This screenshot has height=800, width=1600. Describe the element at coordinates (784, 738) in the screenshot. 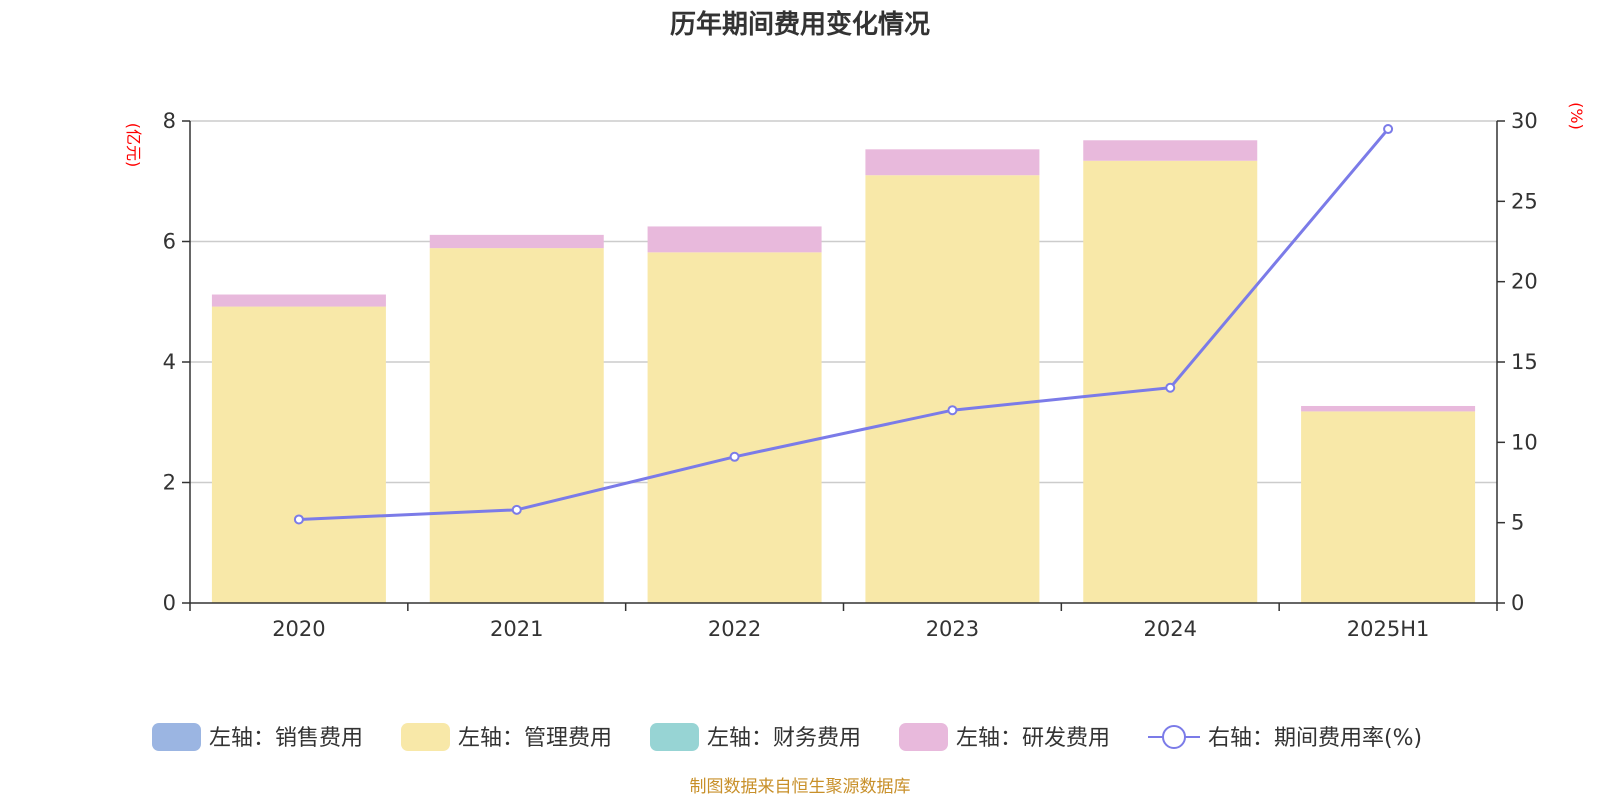

I see `legend-label: 左轴：财务费用` at that location.